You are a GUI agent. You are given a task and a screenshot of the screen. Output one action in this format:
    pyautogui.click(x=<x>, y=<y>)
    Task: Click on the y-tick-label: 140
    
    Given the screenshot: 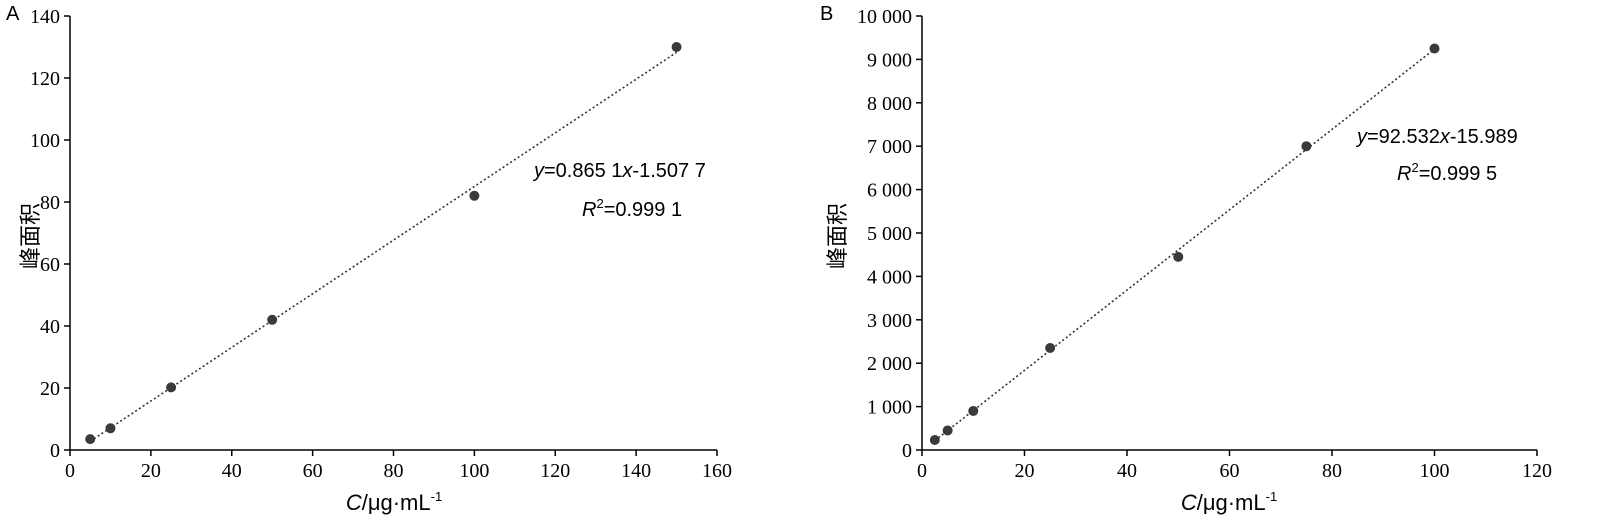 What is the action you would take?
    pyautogui.click(x=45, y=17)
    